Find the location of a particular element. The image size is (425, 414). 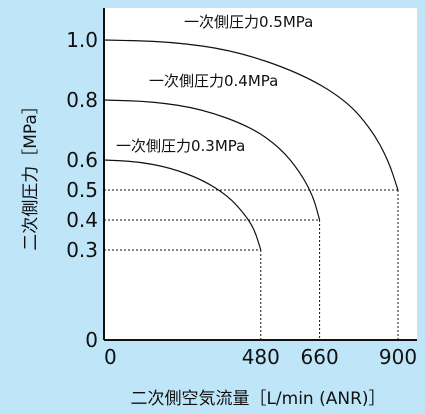

y-axis-title: 二次側圧力［MPa］ is located at coordinates (31, 174).